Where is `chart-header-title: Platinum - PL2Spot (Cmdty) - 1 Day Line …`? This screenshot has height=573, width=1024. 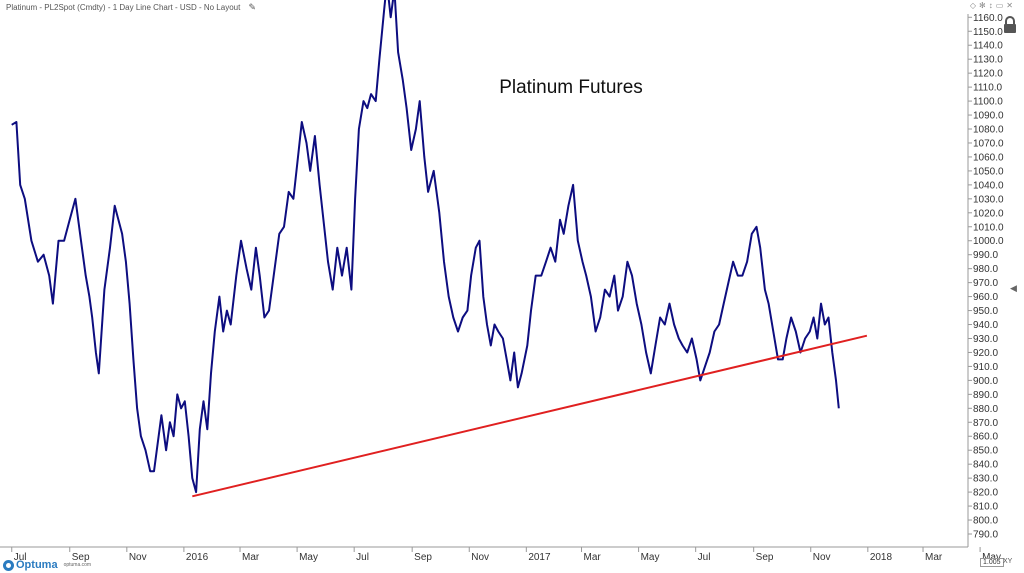 chart-header-title: Platinum - PL2Spot (Cmdty) - 1 Day Line … is located at coordinates (123, 7).